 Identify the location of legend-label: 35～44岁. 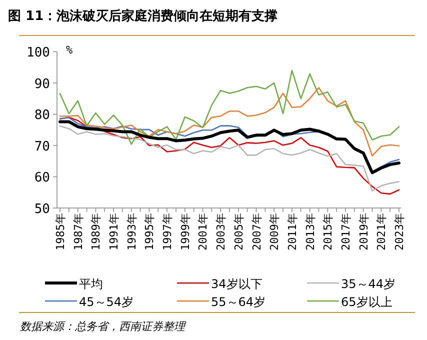
(368, 284).